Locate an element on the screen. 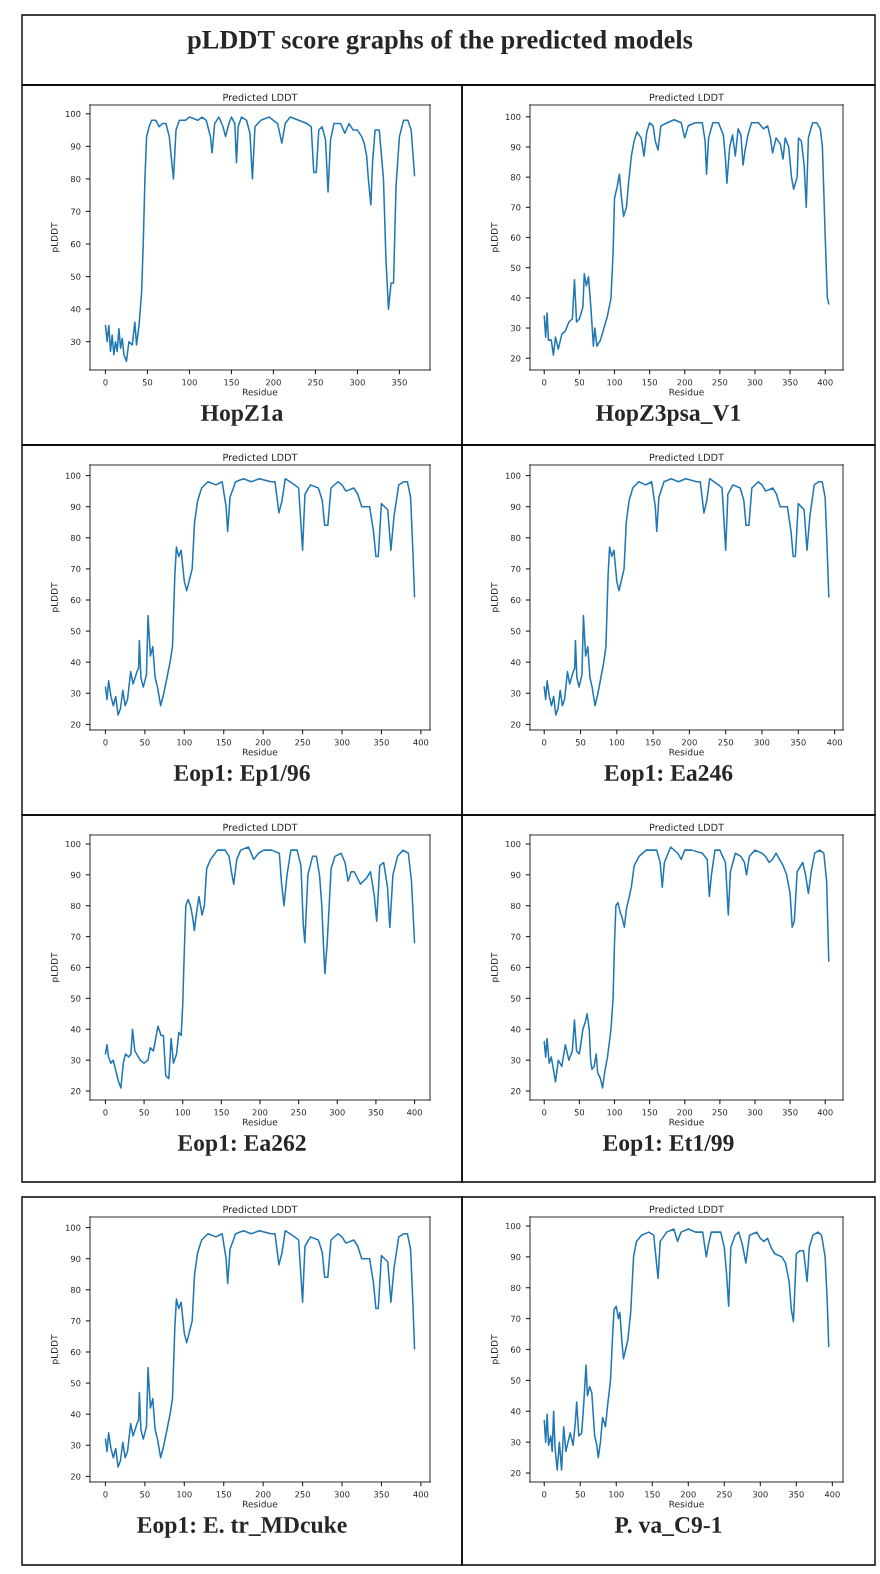 This screenshot has height=1574, width=880. text: Eop1: Et1/99 is located at coordinates (668, 1145).